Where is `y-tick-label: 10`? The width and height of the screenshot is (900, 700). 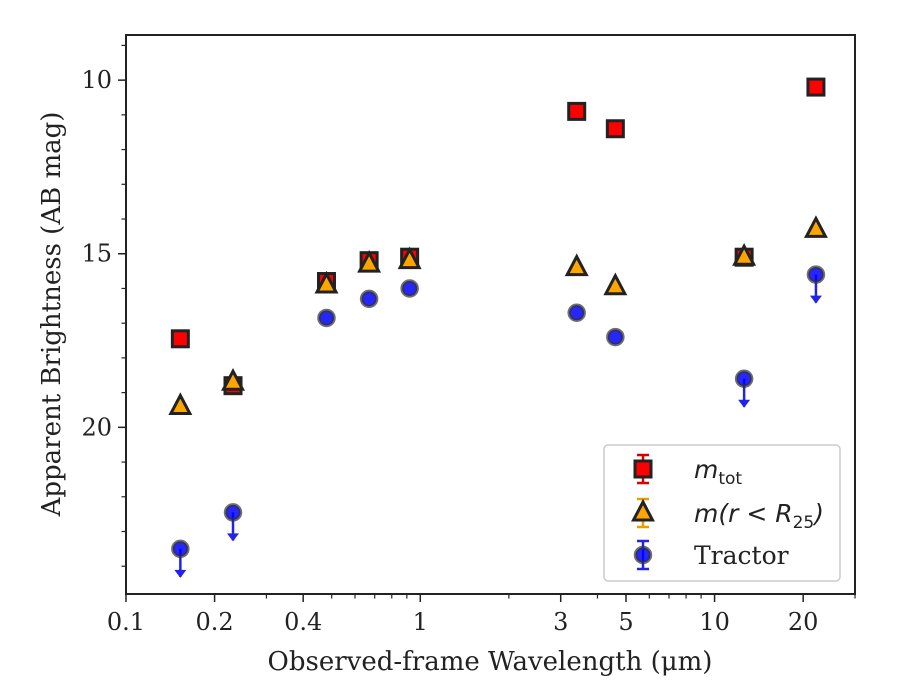 y-tick-label: 10 is located at coordinates (96, 80).